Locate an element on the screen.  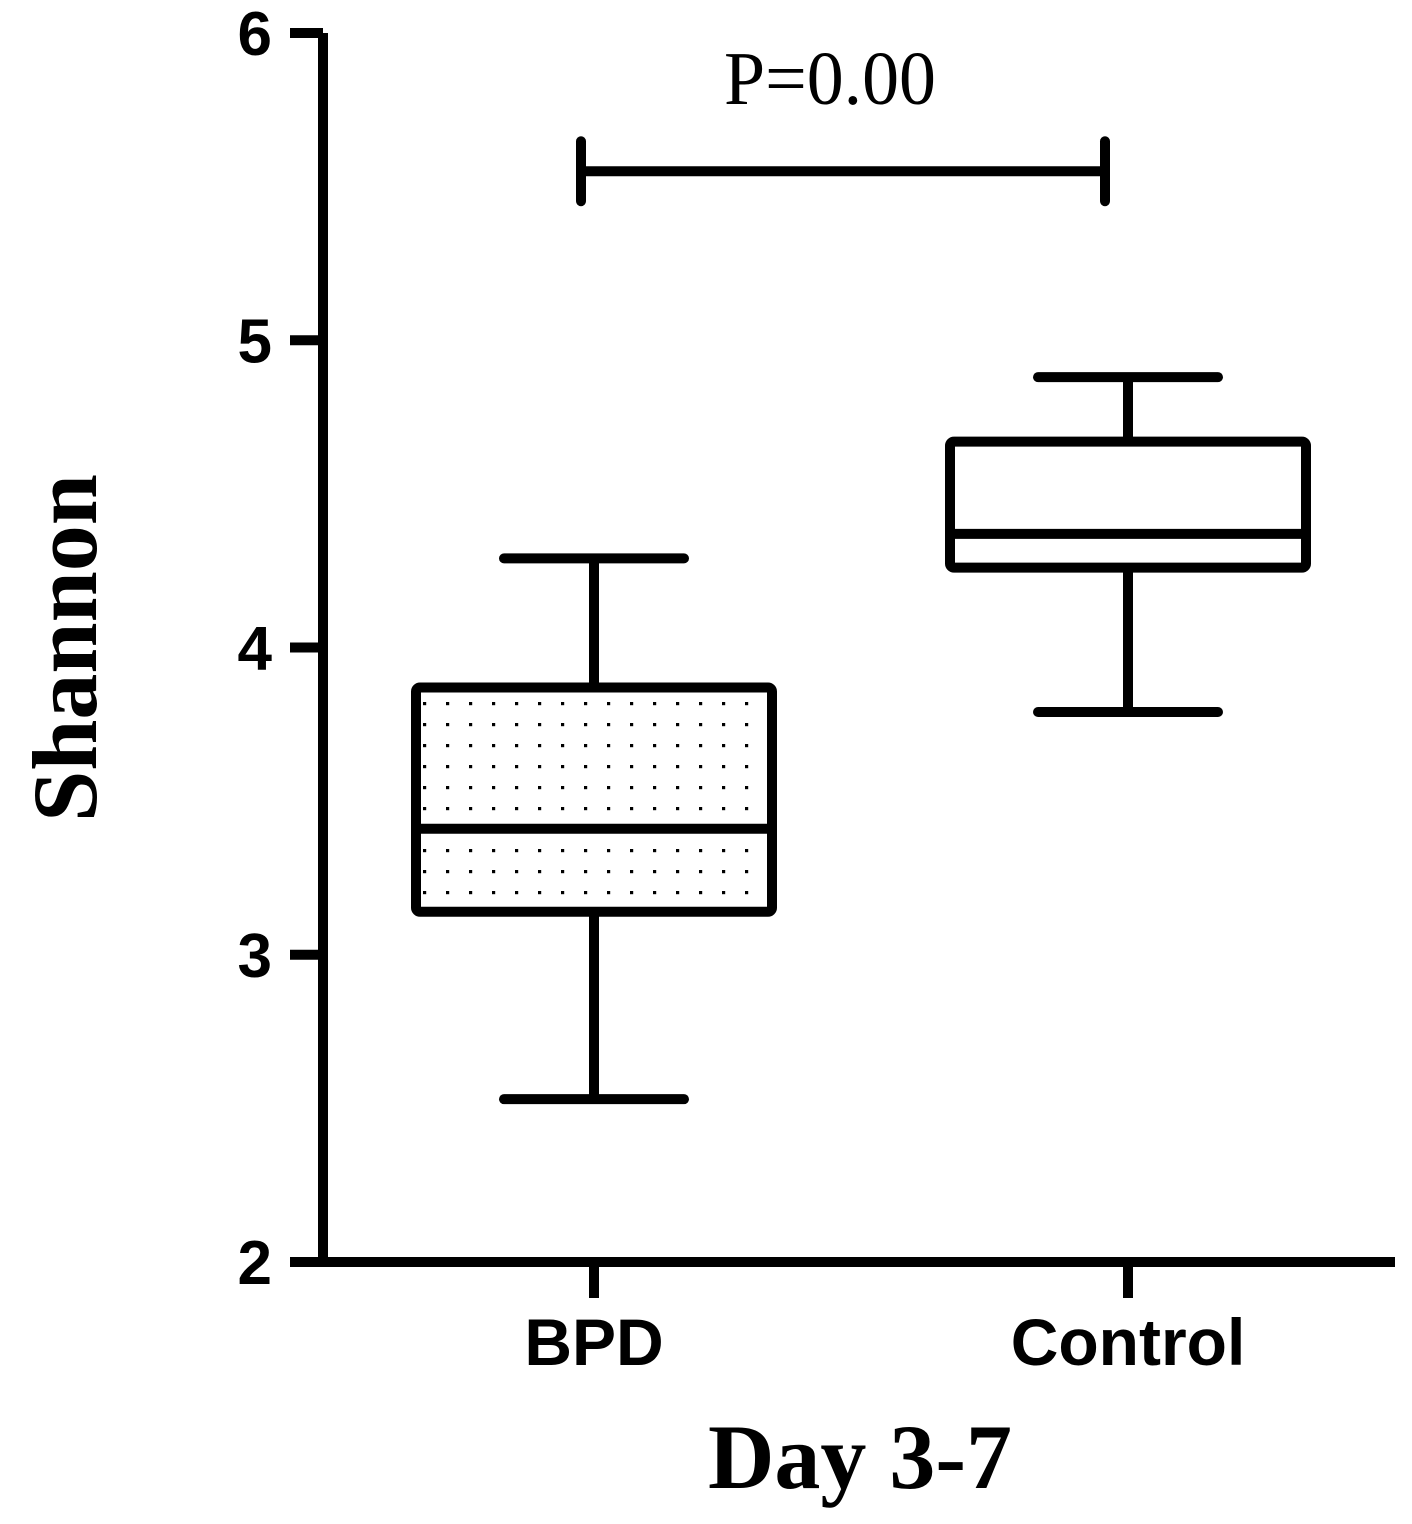
x-axis-title: Day 3-7 is located at coordinates (860, 1457).